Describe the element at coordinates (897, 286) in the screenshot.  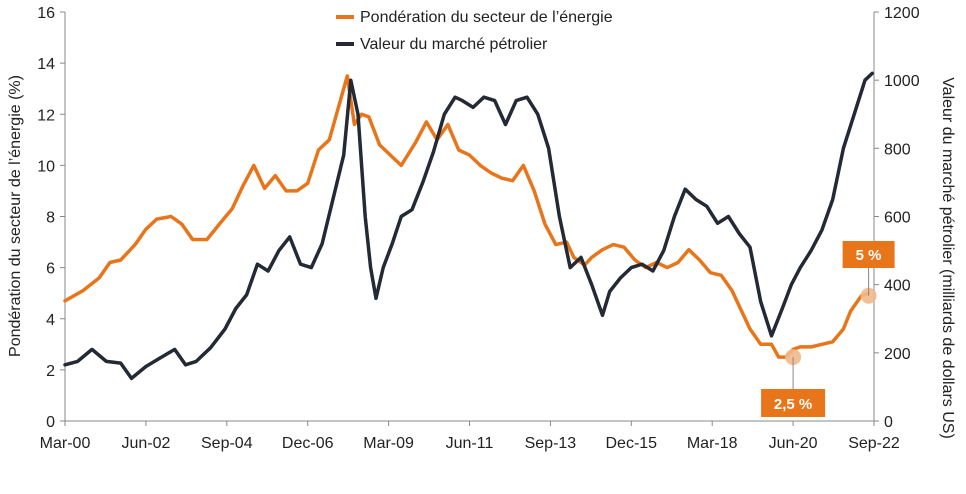
I see `y-right-tick-label: 400` at that location.